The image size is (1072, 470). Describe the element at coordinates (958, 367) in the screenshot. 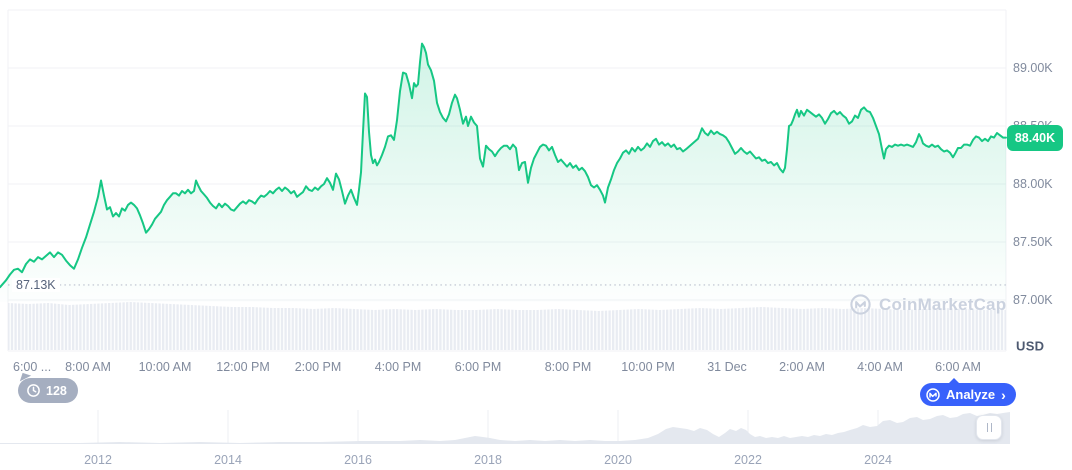

I see `x-axis-label: 6:00 AM` at that location.